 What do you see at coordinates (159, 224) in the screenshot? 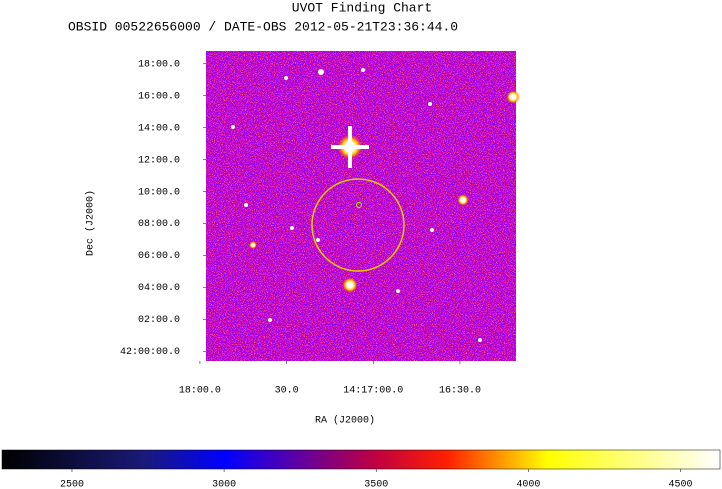
I see `y-tick-label: 08:00.0` at bounding box center [159, 224].